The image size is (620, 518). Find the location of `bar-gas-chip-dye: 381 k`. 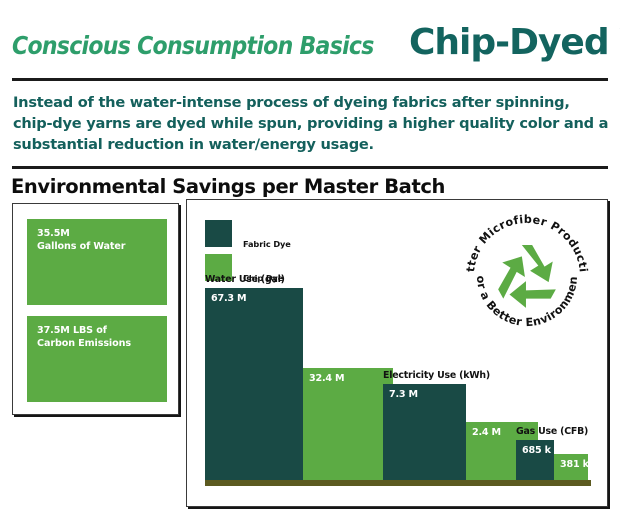

bar-gas-chip-dye: 381 k is located at coordinates (571, 467).